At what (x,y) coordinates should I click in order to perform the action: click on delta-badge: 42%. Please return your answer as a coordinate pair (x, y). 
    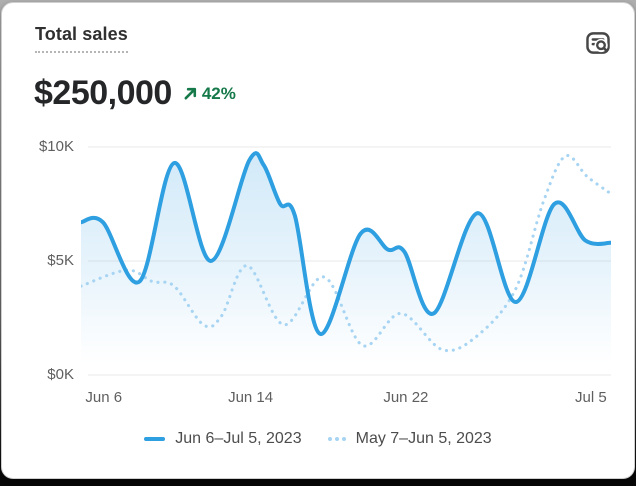
    Looking at the image, I should click on (209, 94).